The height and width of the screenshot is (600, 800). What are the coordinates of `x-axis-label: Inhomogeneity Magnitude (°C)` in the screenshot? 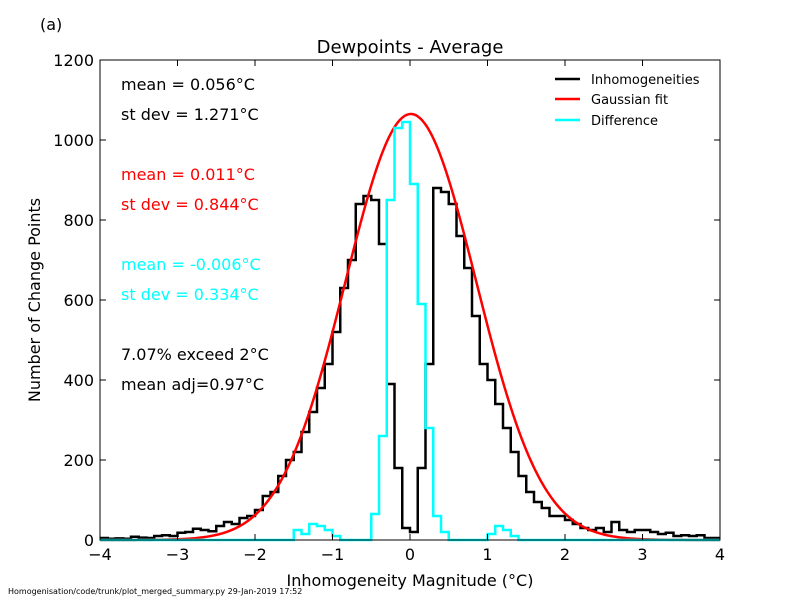 It's located at (410, 580).